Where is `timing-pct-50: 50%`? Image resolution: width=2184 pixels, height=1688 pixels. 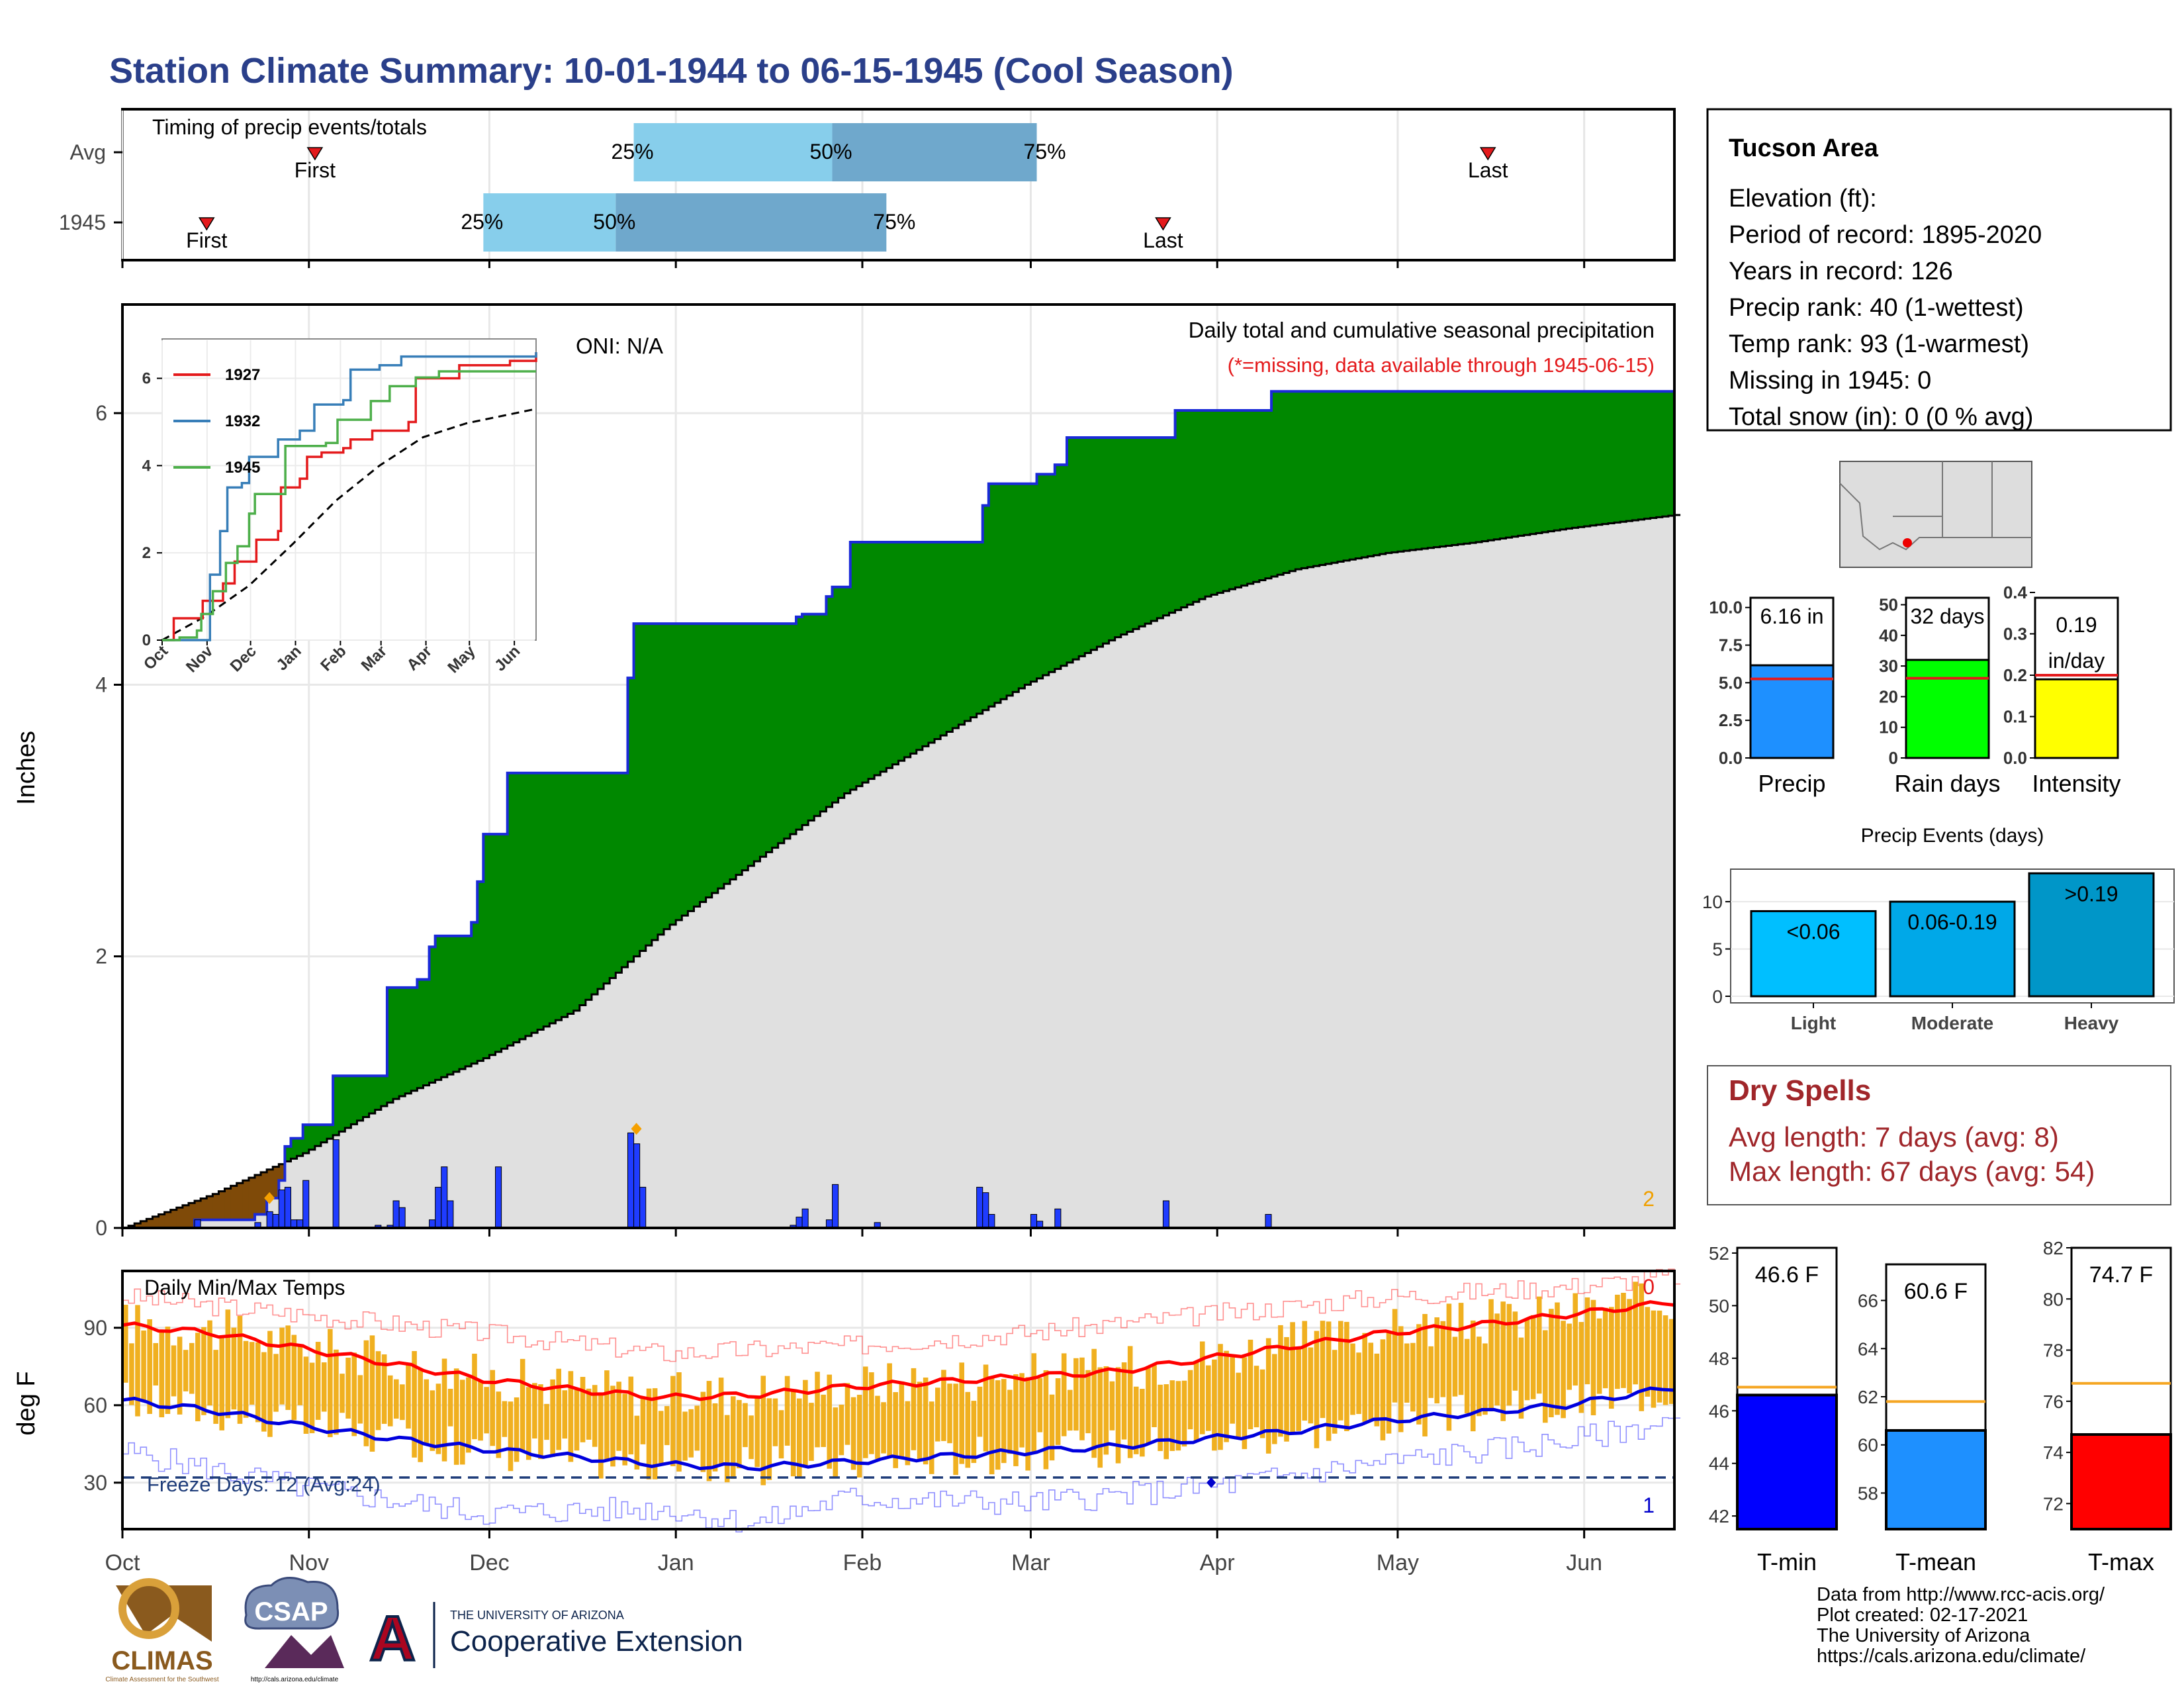
timing-pct-50: 50% is located at coordinates (830, 152).